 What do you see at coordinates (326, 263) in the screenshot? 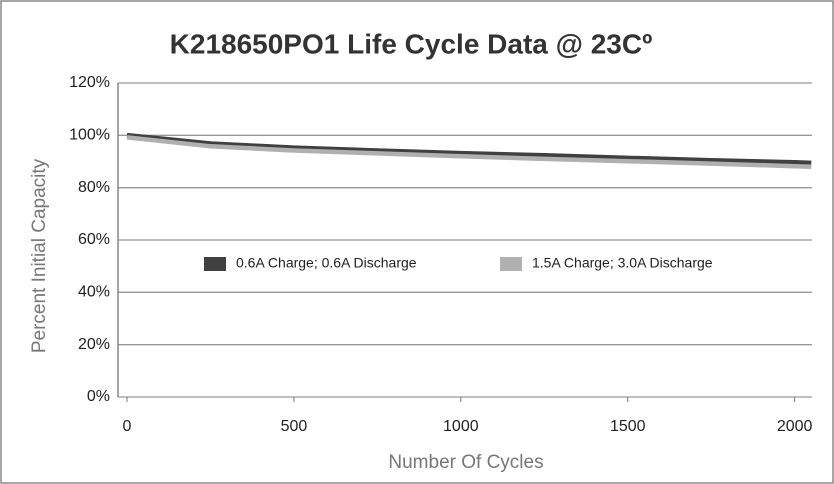
I see `legend-label: 0.6A Charge; 0.6A Discharge` at bounding box center [326, 263].